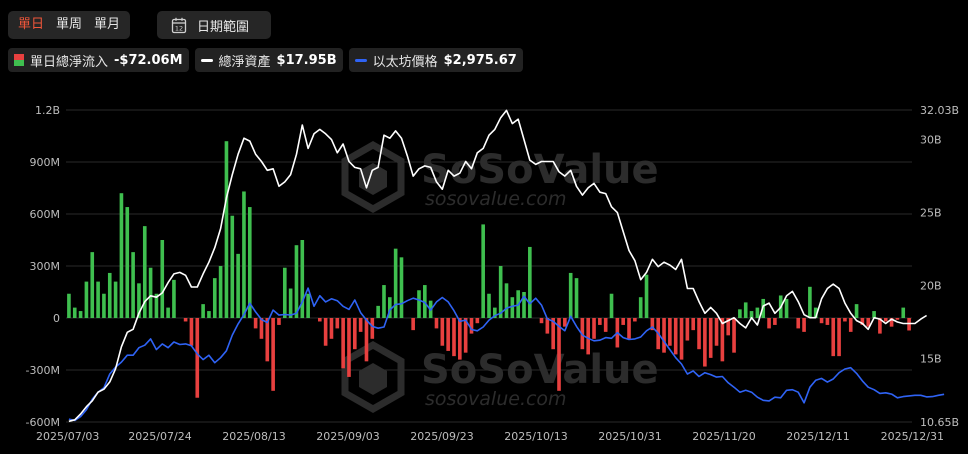 This screenshot has height=454, width=968. I want to click on y-left-tick-label: -600M, so click(43, 422).